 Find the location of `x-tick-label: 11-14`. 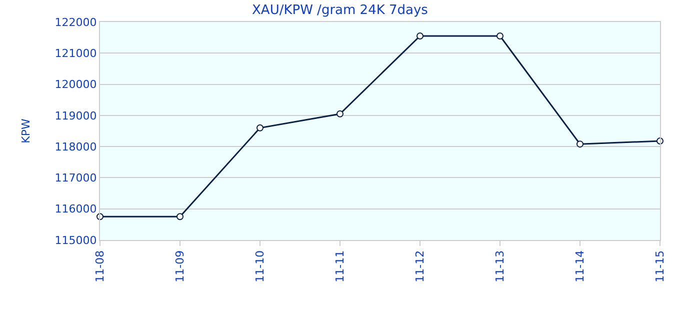

x-tick-label: 11-14 is located at coordinates (580, 266).